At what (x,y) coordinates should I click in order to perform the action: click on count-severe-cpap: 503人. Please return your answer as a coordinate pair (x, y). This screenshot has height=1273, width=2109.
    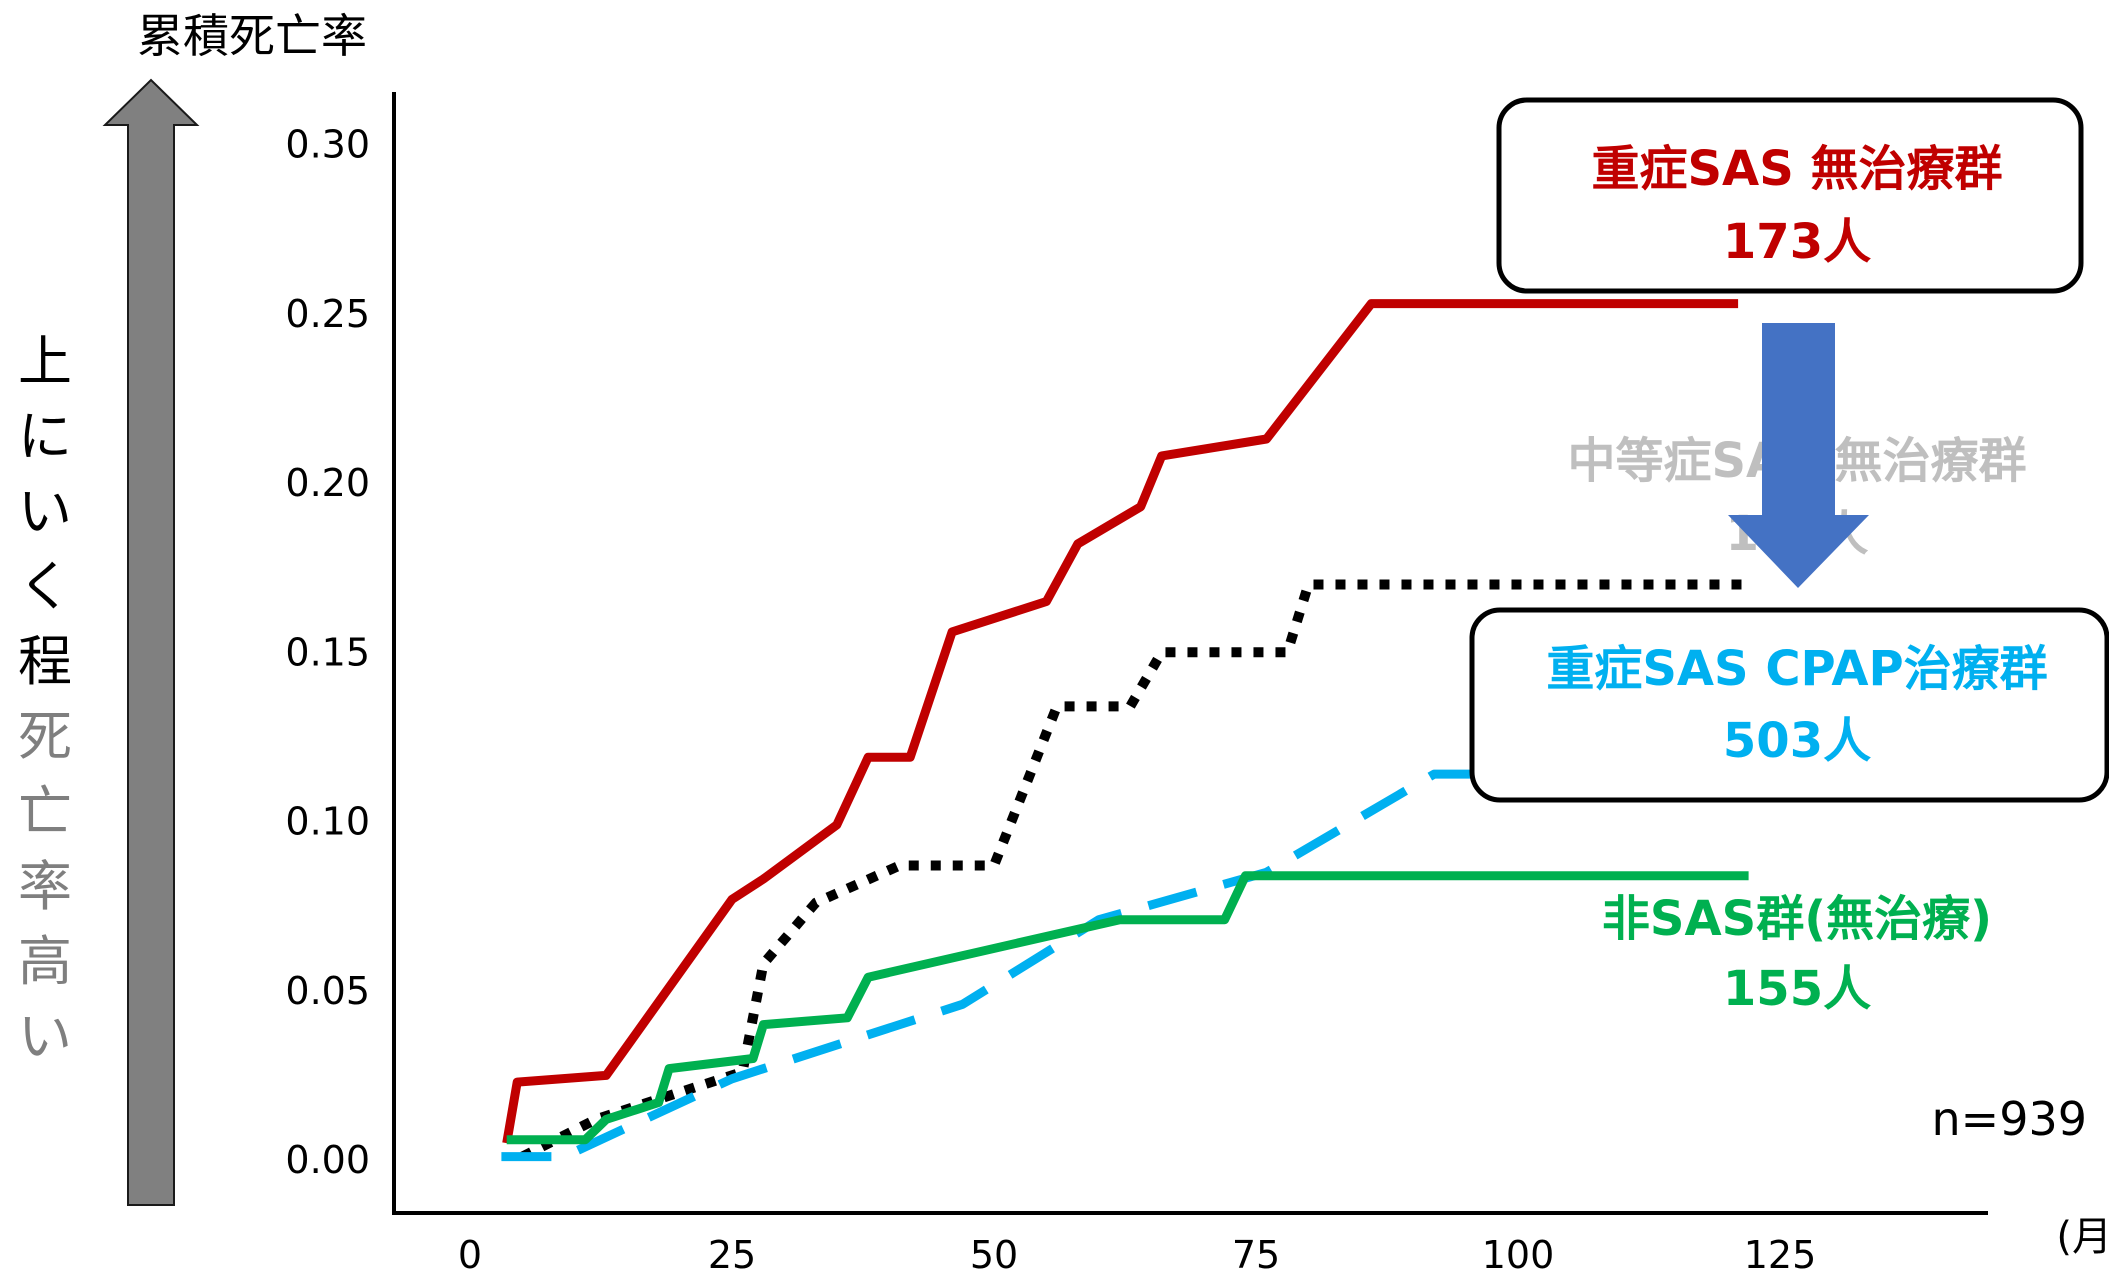
    Looking at the image, I should click on (1797, 741).